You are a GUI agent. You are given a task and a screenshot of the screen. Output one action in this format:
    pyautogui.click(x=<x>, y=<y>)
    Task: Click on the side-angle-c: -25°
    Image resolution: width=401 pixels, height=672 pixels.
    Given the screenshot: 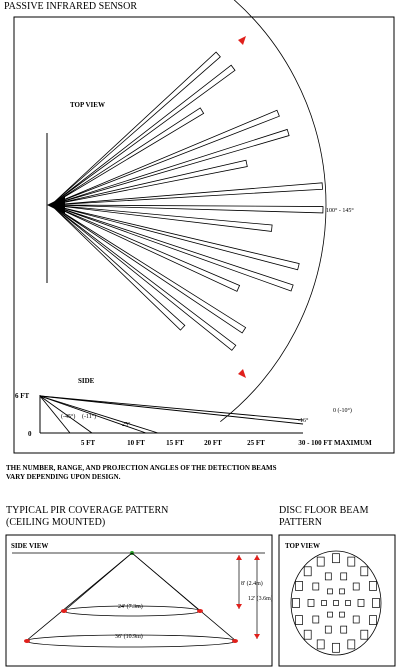 What is the action you would take?
    pyautogui.click(x=125, y=424)
    